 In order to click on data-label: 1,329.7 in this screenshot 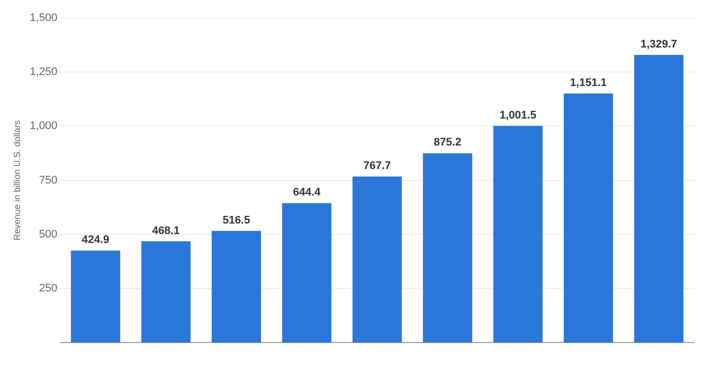, I will do `click(659, 44)`.